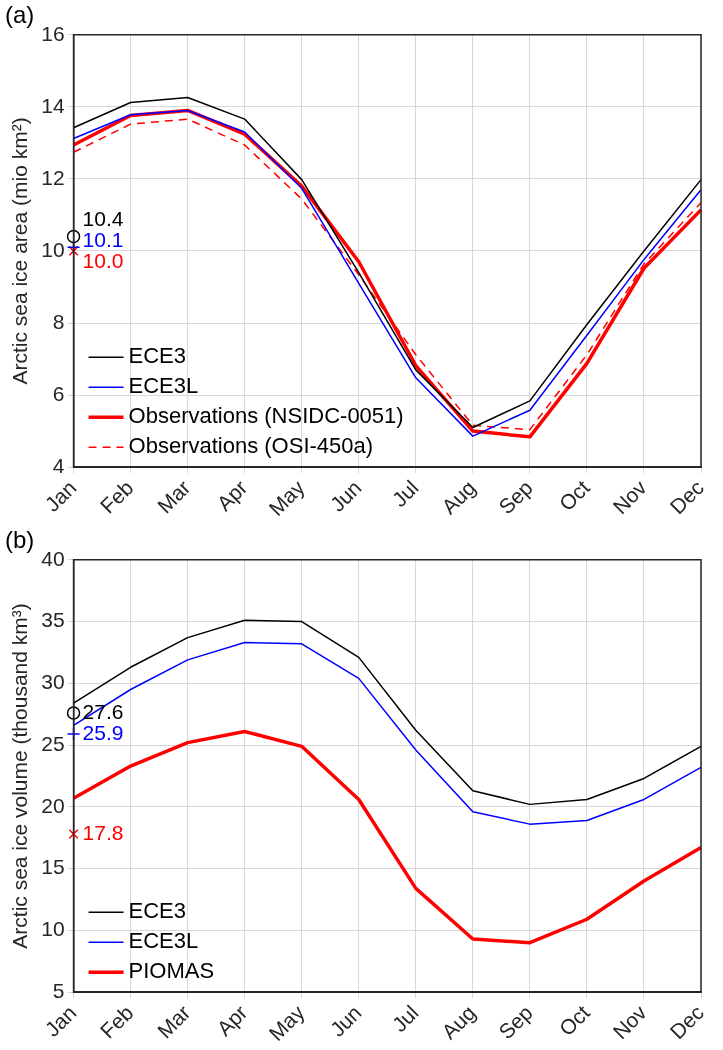  What do you see at coordinates (103, 219) in the screenshot?
I see `data-label: 10.4` at bounding box center [103, 219].